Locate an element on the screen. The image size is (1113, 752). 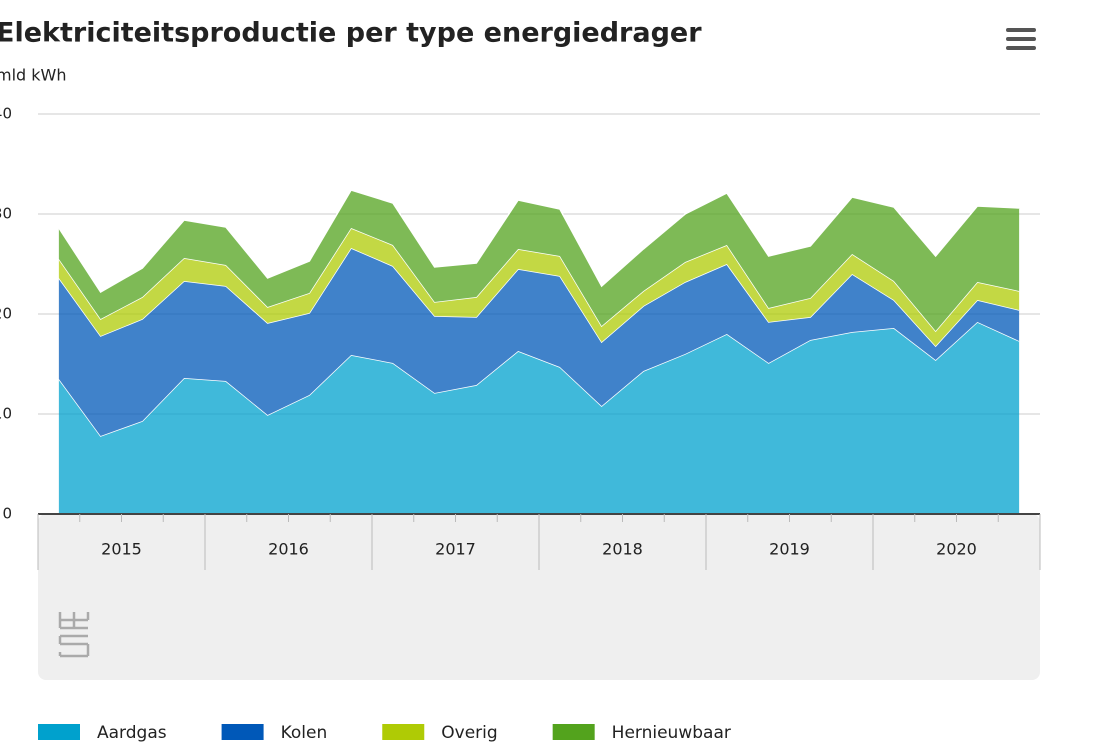
legend-label: Hernieuwbaar is located at coordinates (671, 733).